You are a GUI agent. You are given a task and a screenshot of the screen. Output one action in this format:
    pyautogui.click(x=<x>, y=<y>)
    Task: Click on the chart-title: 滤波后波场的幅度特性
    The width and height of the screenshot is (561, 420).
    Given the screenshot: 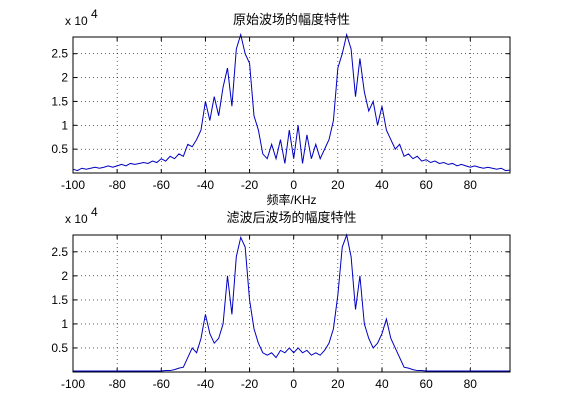 What is the action you would take?
    pyautogui.click(x=291, y=217)
    